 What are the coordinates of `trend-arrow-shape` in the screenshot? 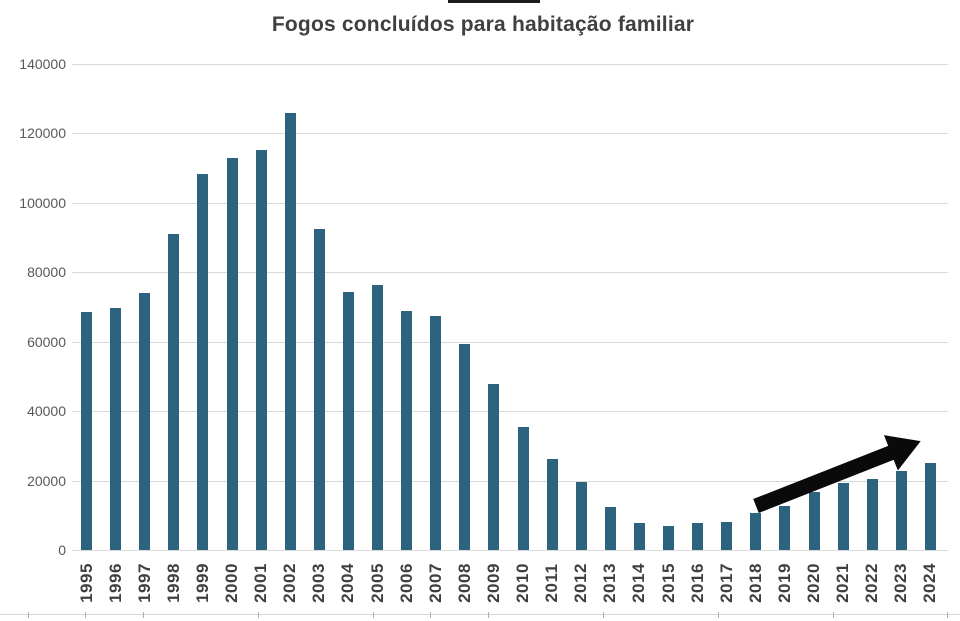 It's located at (837, 474).